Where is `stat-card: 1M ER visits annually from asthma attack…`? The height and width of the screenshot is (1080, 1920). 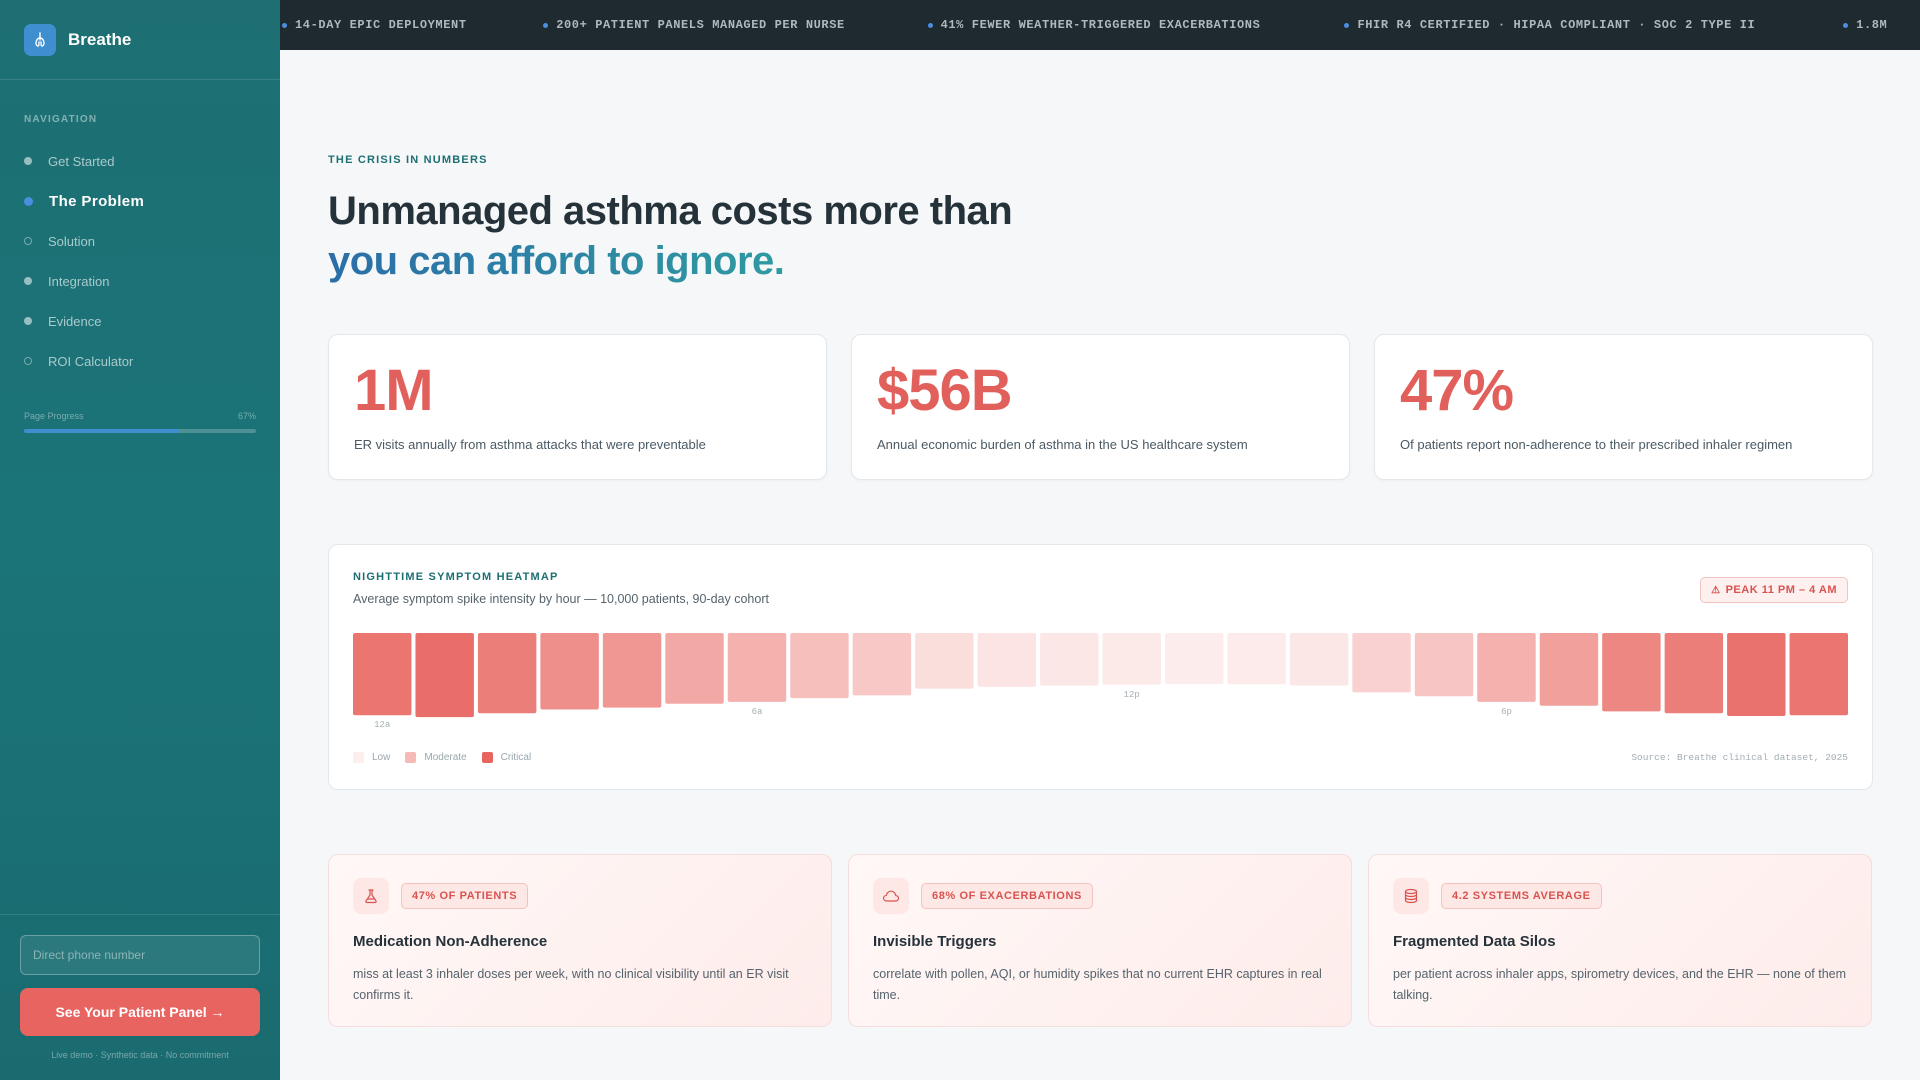
stat-card: 1M ER visits annually from asthma attack… is located at coordinates (577, 407).